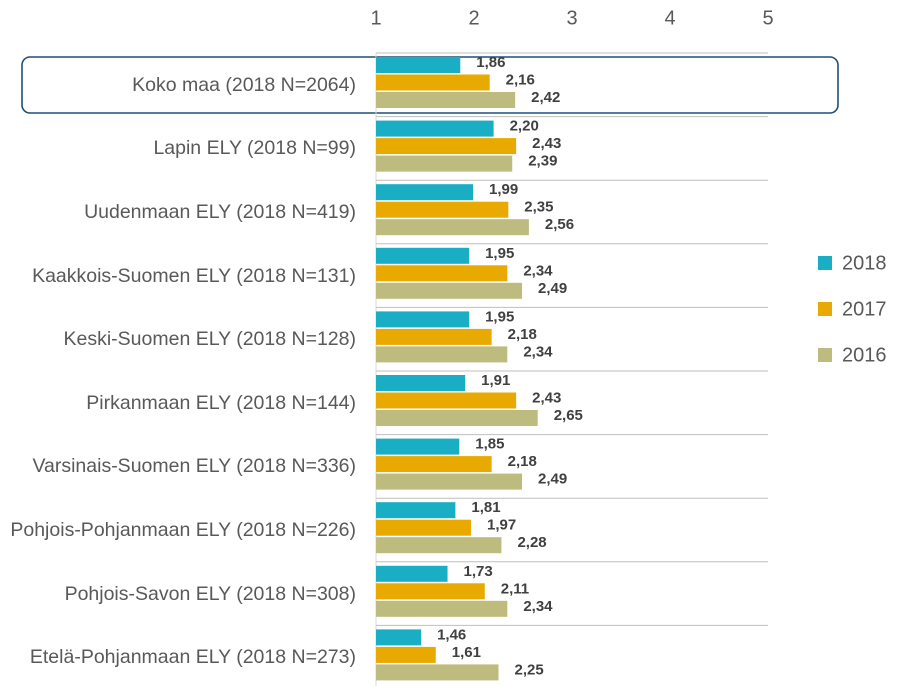  What do you see at coordinates (183, 530) in the screenshot?
I see `category-label: Pohjois-Pohjanmaan ELY (2018 N=226)` at bounding box center [183, 530].